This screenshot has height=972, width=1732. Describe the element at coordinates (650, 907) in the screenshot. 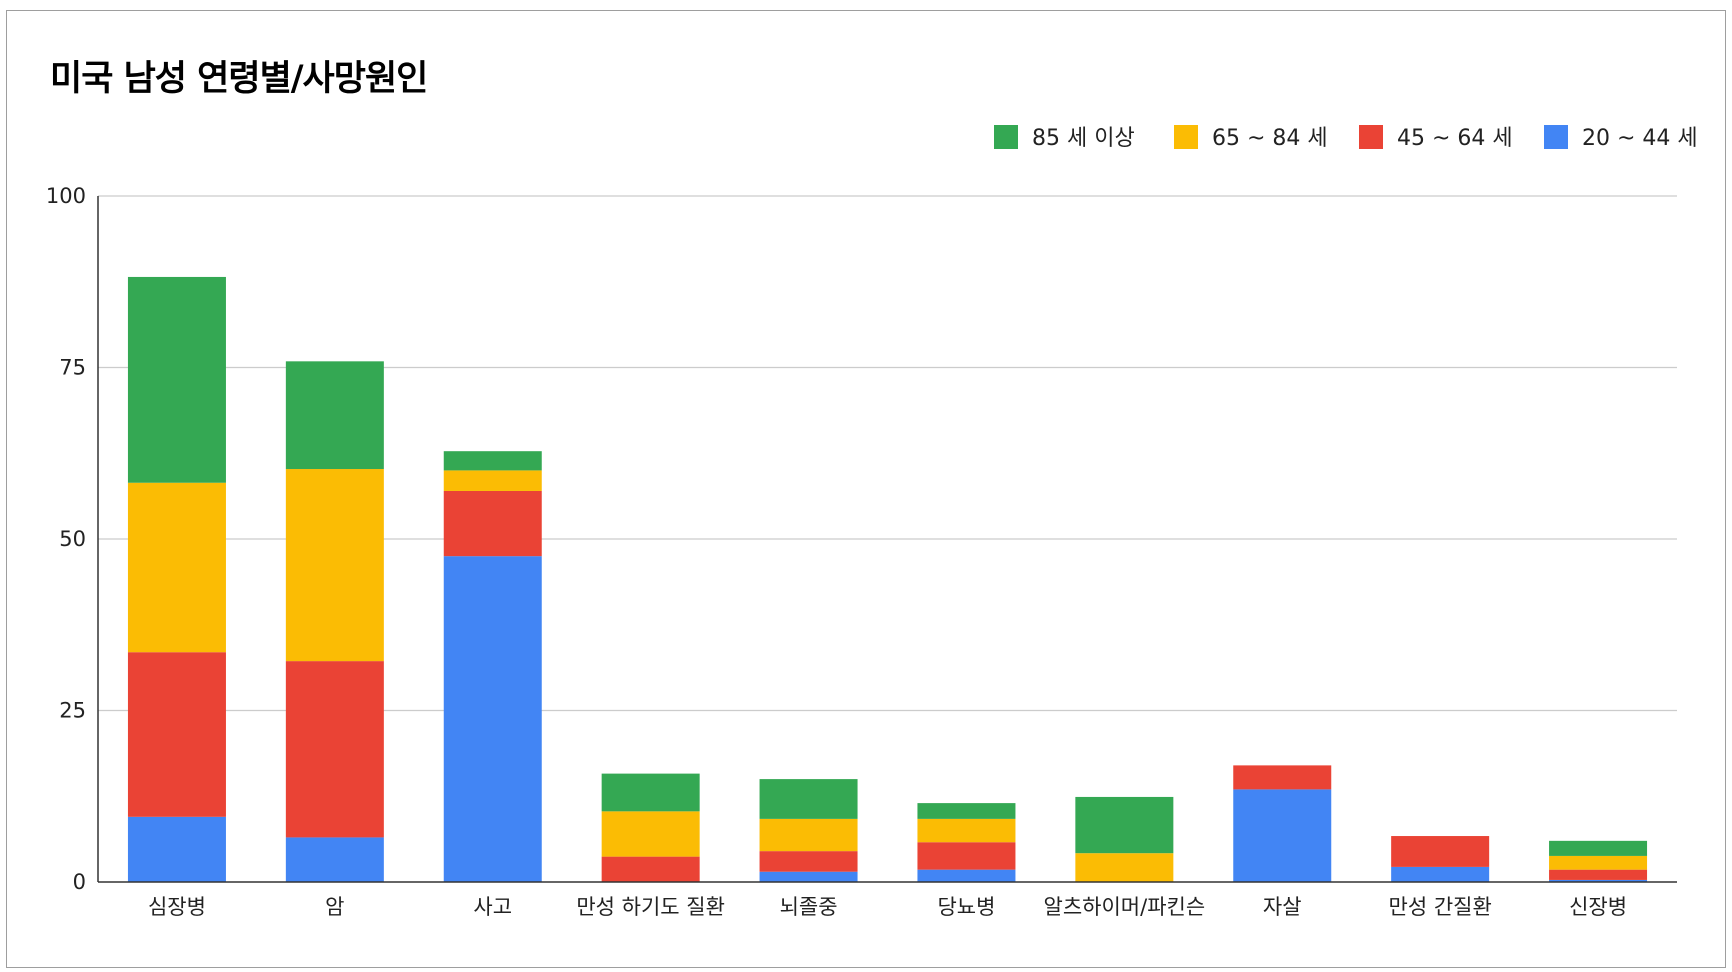

I see `x-tick-label: 만성 하기도 질환` at that location.